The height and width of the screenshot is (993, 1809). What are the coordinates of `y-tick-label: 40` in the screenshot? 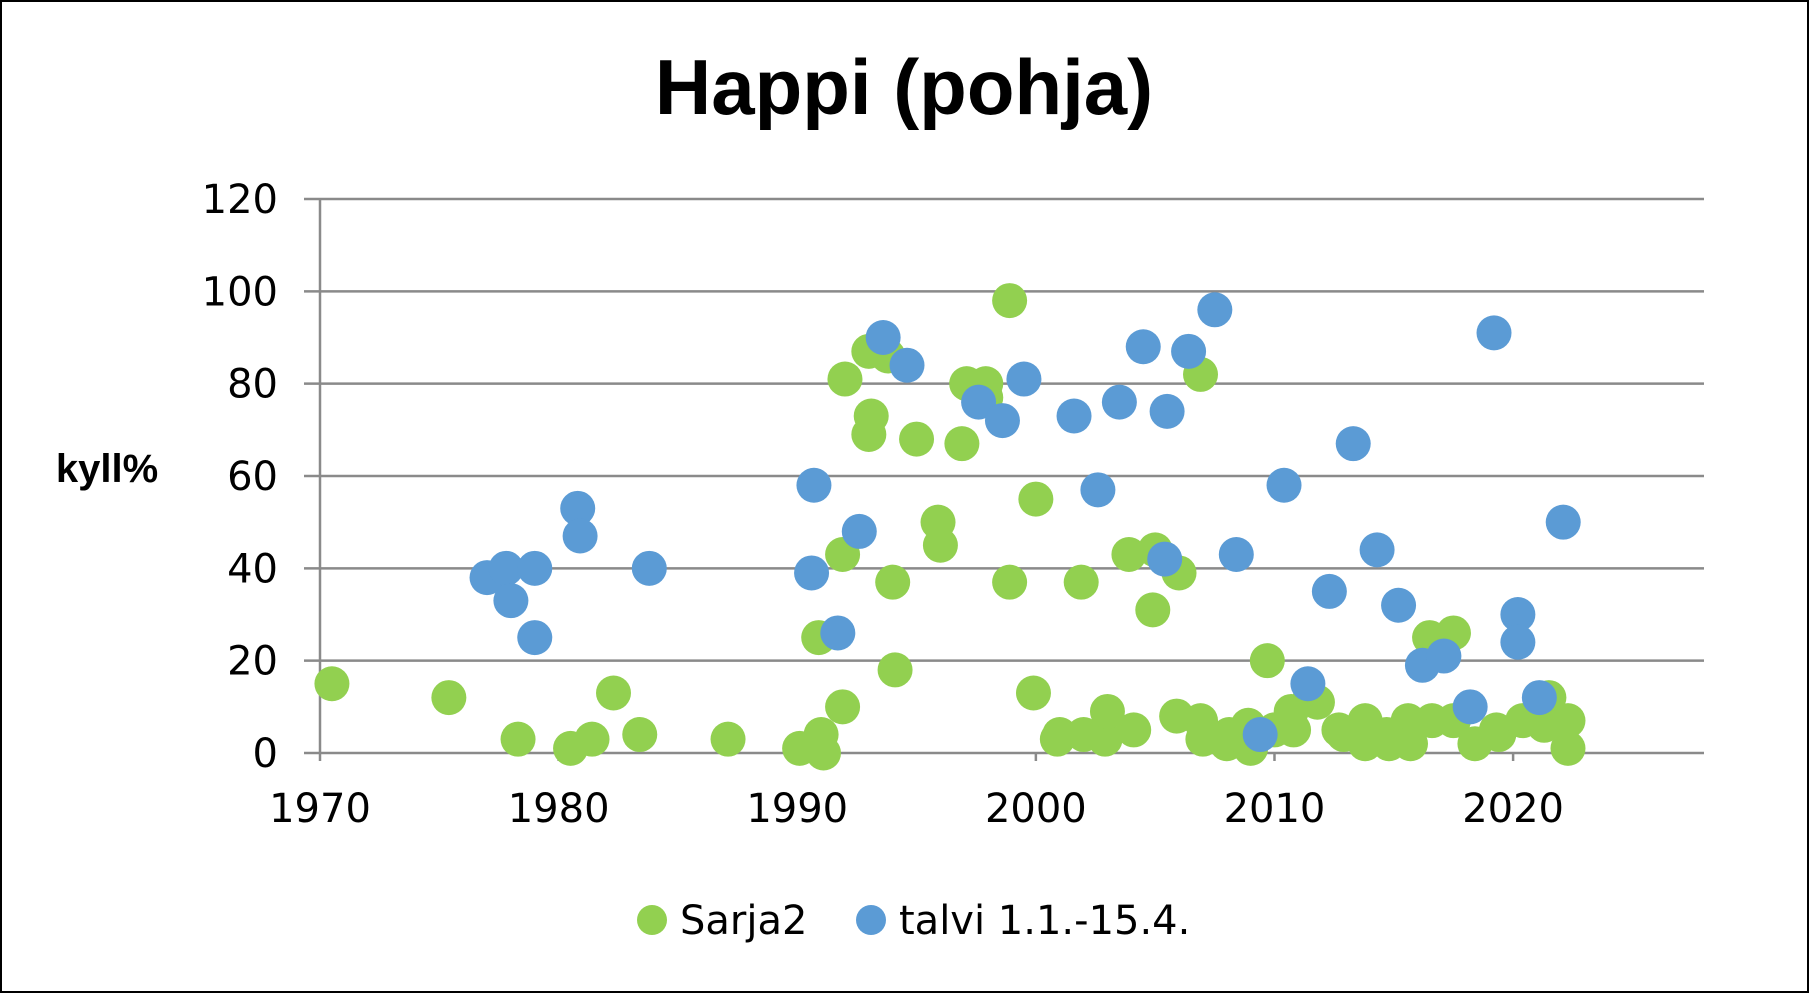 It's located at (252, 569).